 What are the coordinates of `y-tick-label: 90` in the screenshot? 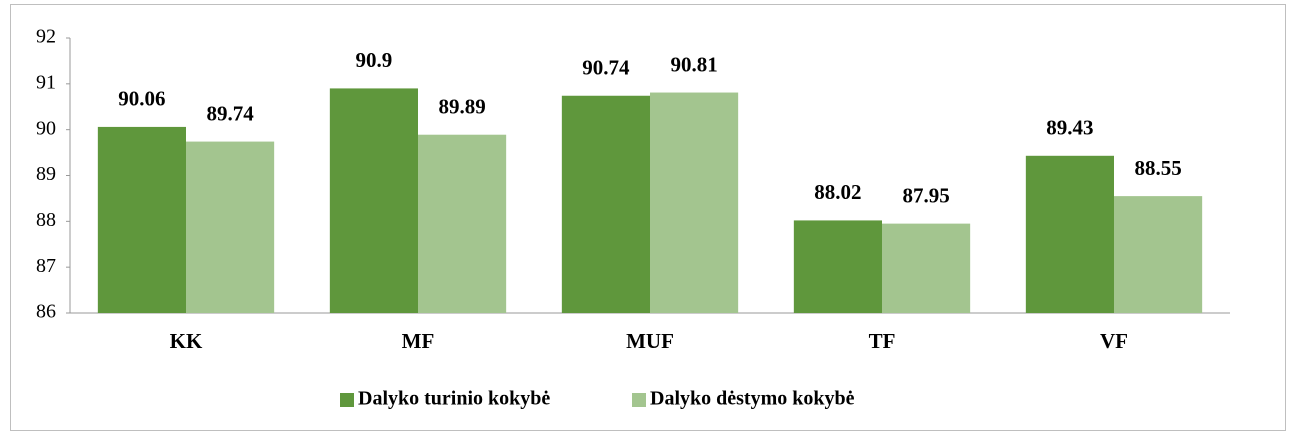 It's located at (46, 128).